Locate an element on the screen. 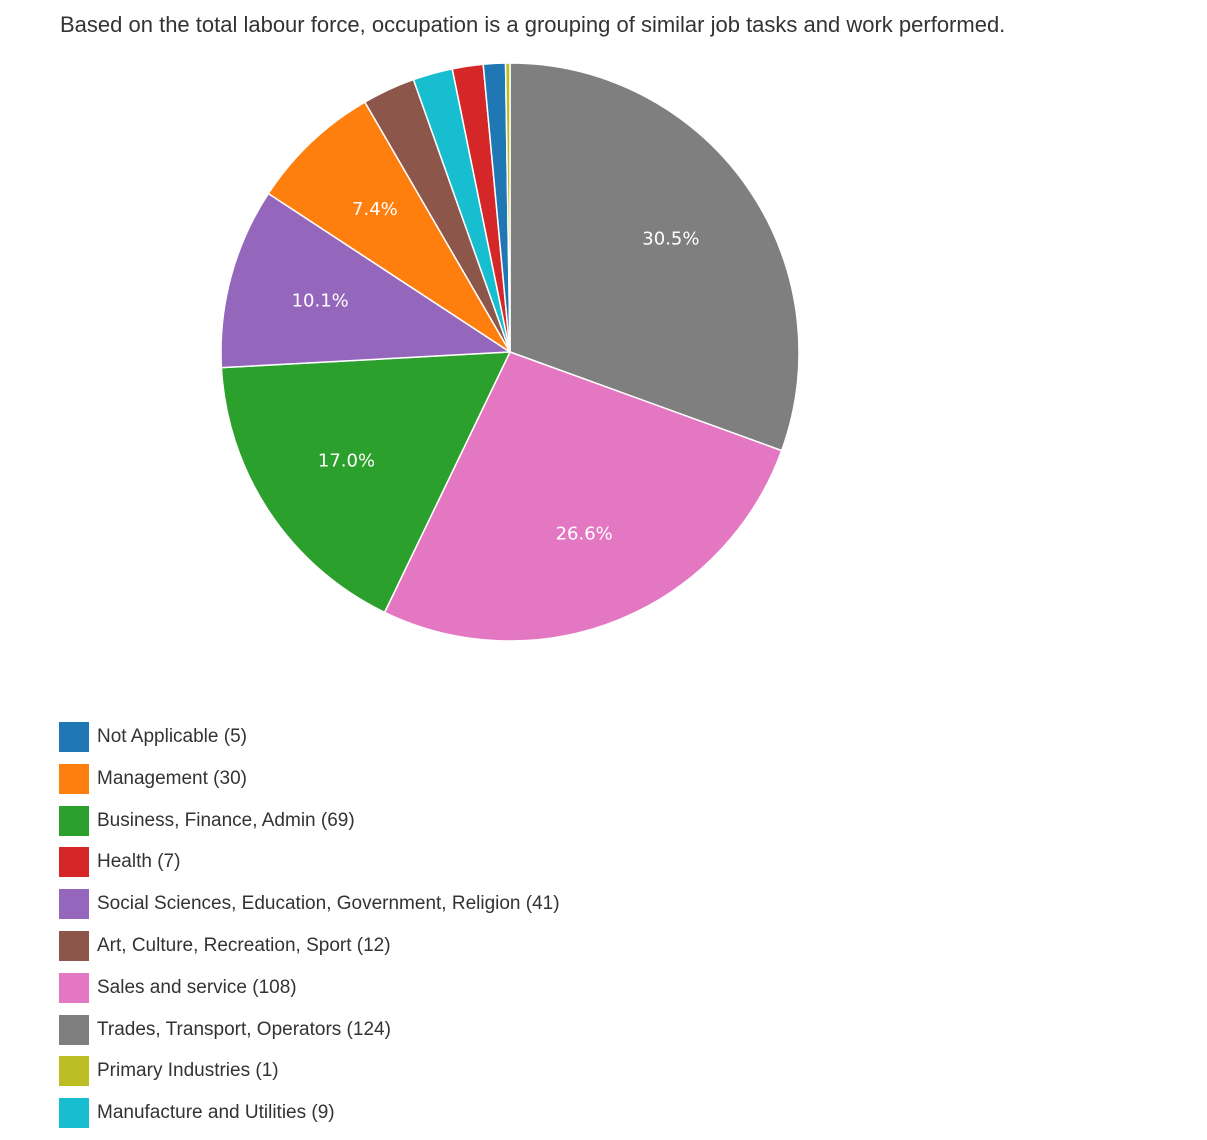 This screenshot has width=1207, height=1140. legend-item-art-culture-recreation-sport: Art, Culture, Recreation, Sport (12) is located at coordinates (309, 945).